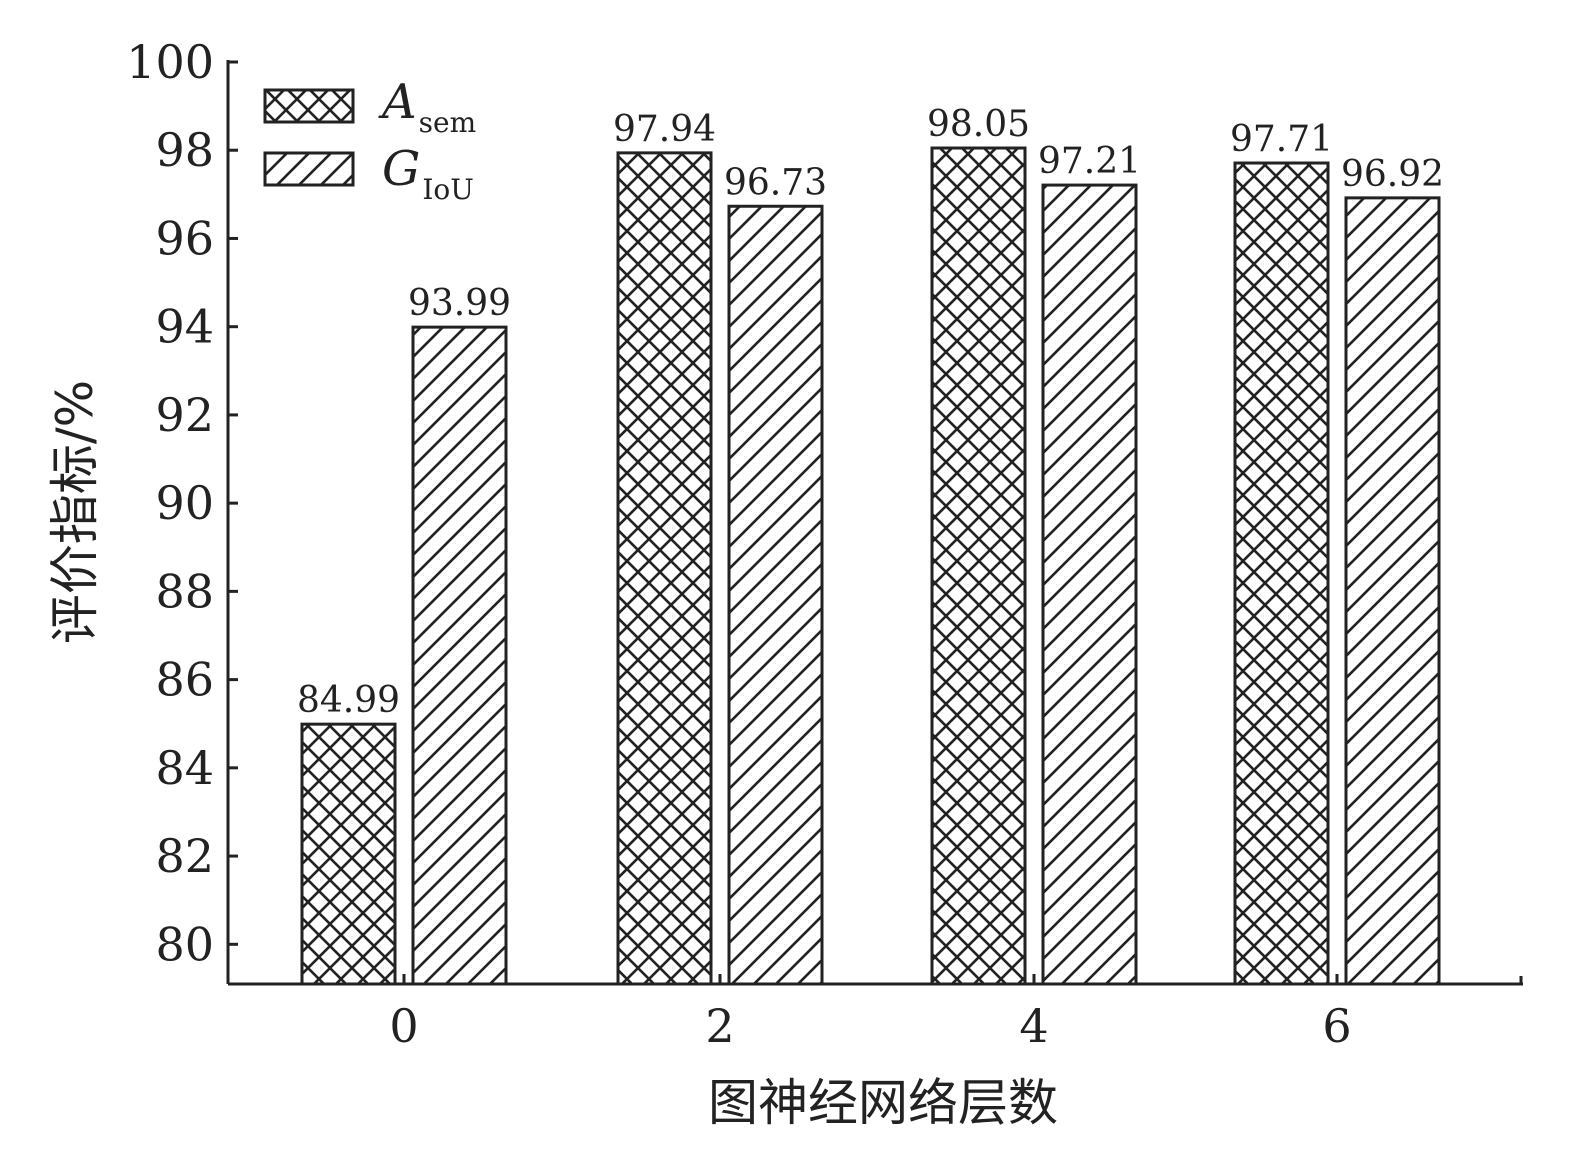  Describe the element at coordinates (184, 591) in the screenshot. I see `y-tick-label: 88` at that location.